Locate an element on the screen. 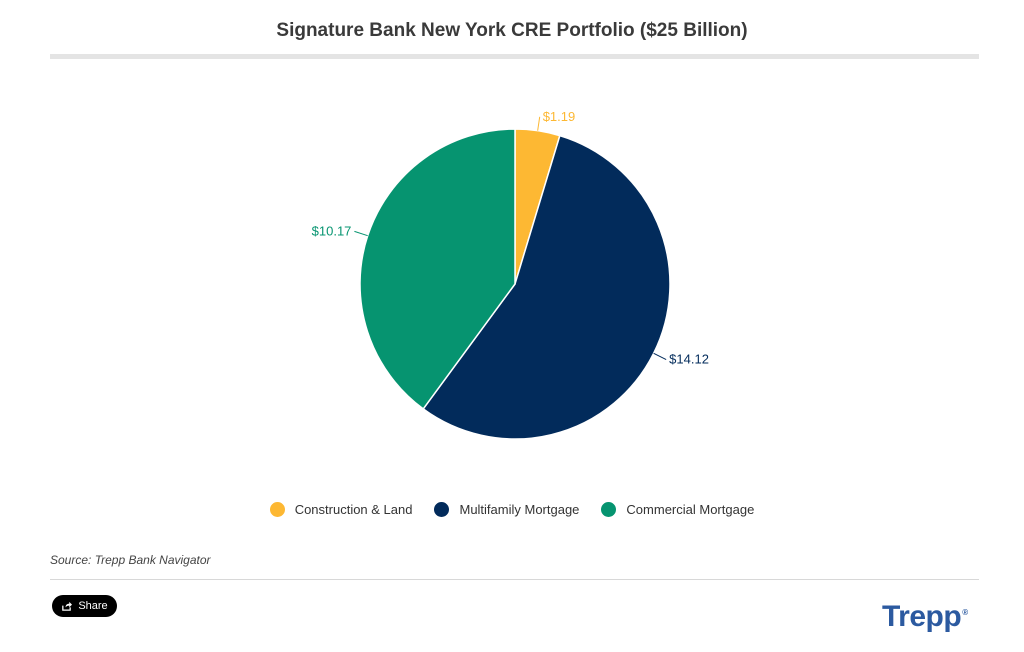  legend-item-construction: Construction & Land is located at coordinates (341, 509).